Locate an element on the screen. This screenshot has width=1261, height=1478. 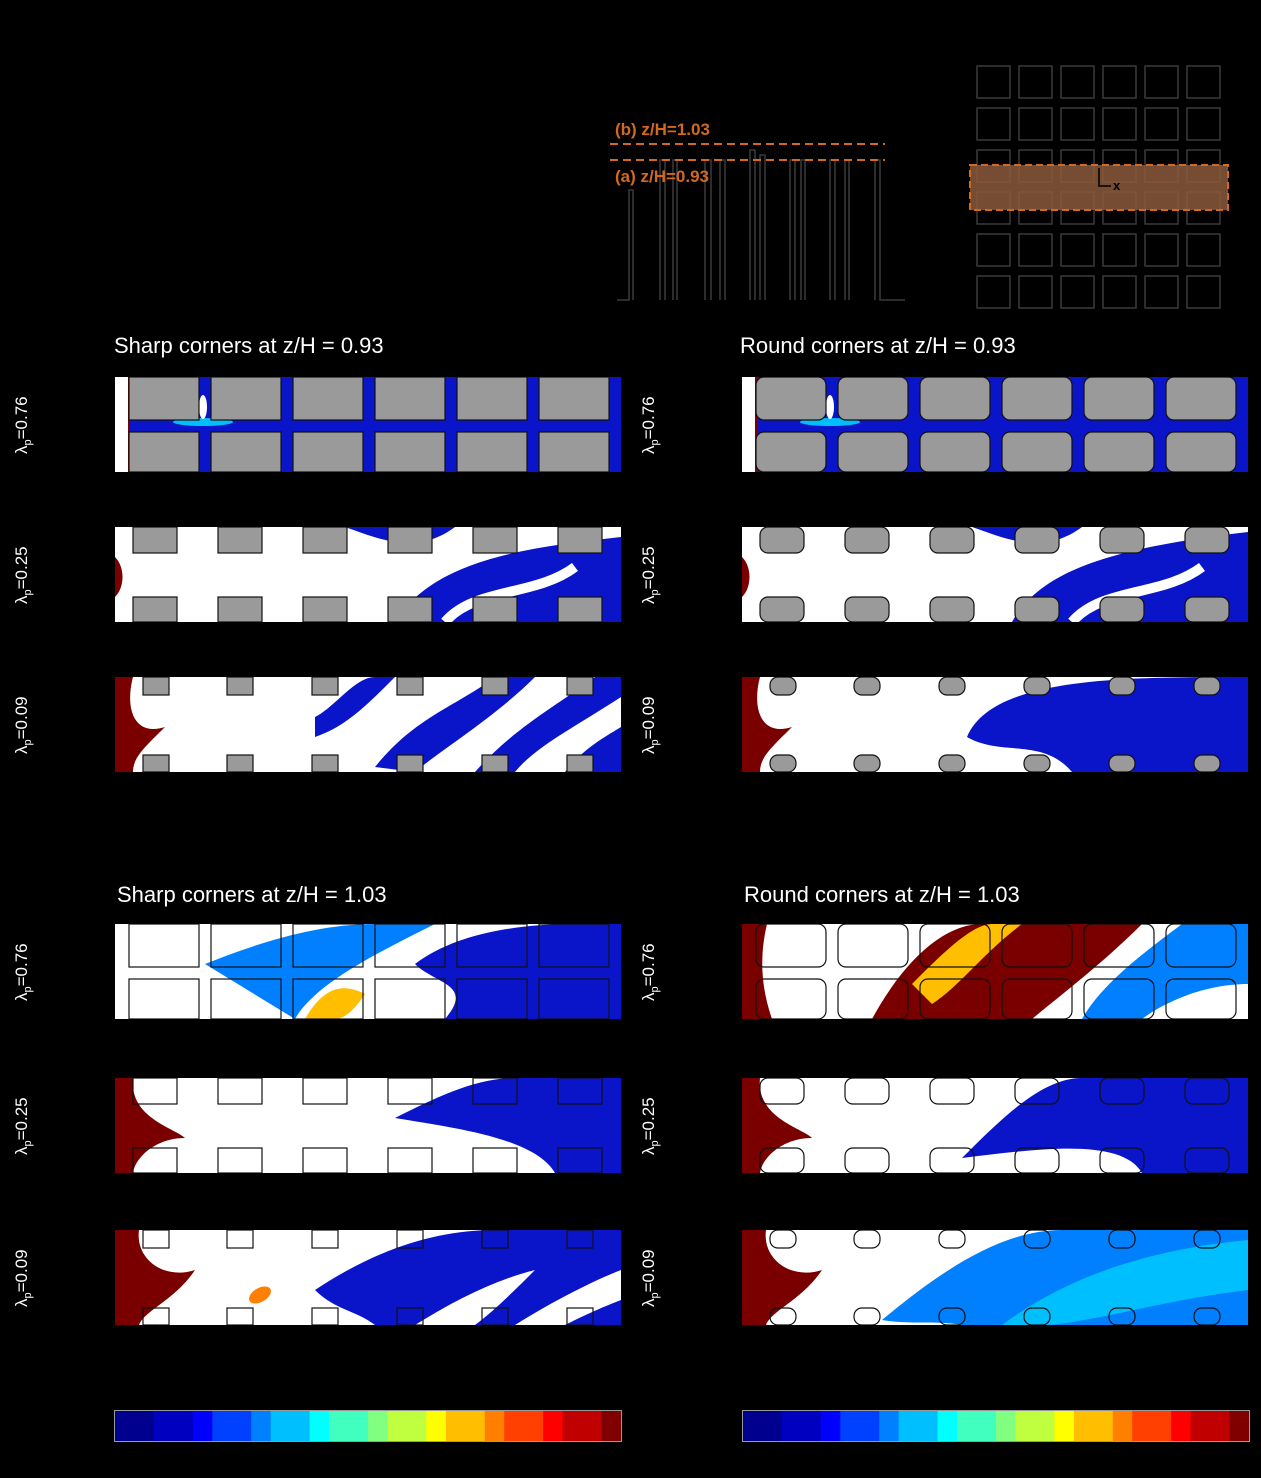
plan-view-grid is located at coordinates (1099, 187).